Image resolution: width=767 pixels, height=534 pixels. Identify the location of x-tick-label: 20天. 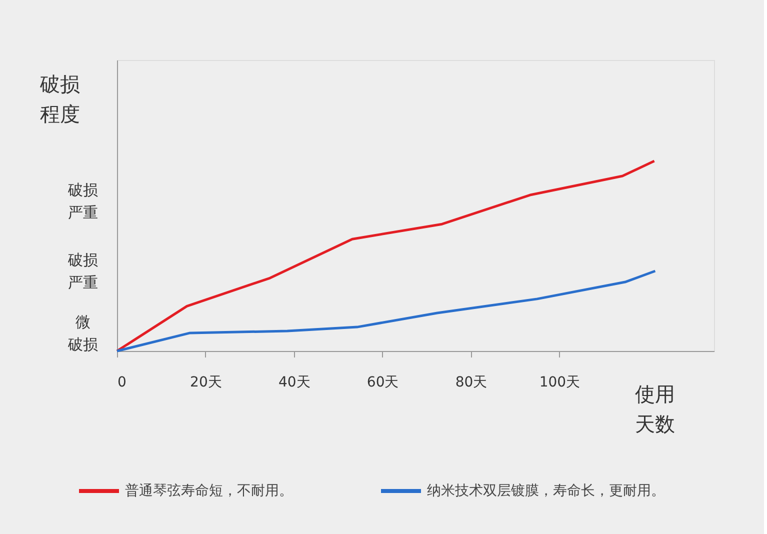
(206, 382).